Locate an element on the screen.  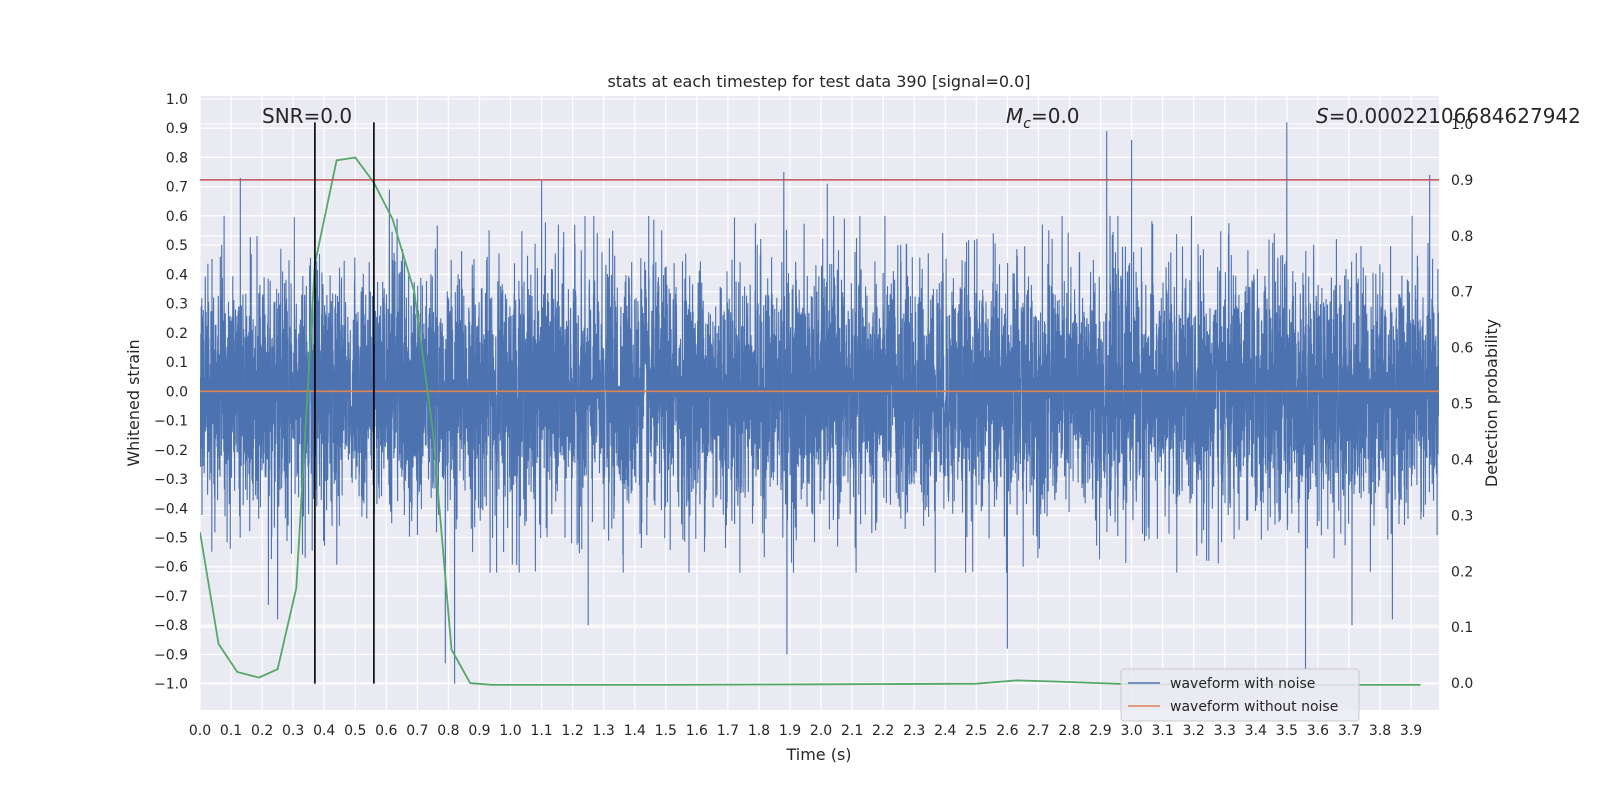
legend-label-noise: waveform with noise is located at coordinates (1242, 684).